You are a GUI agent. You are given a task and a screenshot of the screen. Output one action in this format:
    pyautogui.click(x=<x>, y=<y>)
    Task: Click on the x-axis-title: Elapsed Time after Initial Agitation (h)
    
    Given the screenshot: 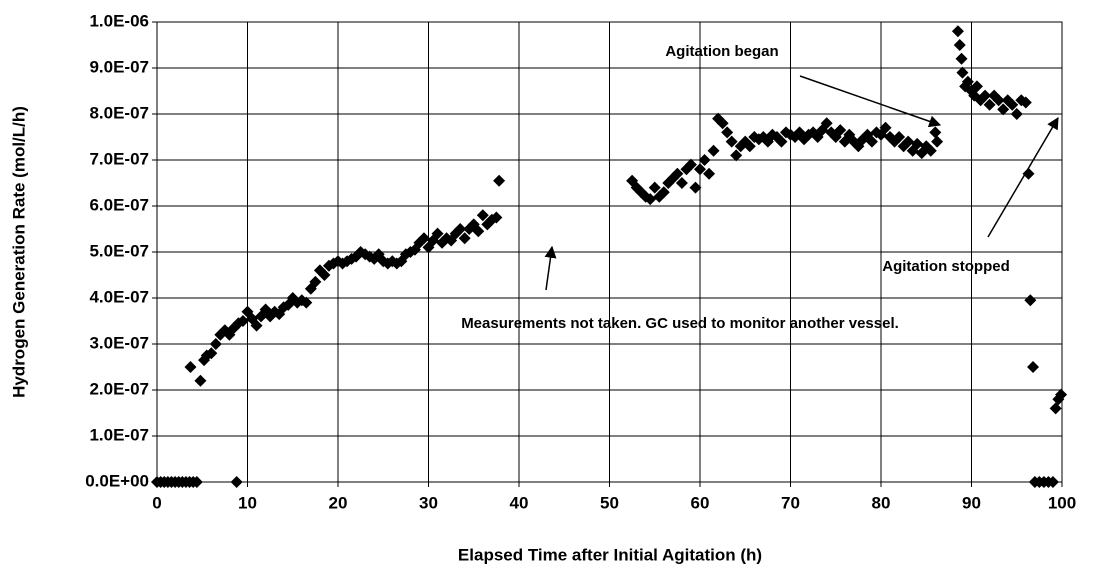 What is the action you would take?
    pyautogui.click(x=610, y=554)
    